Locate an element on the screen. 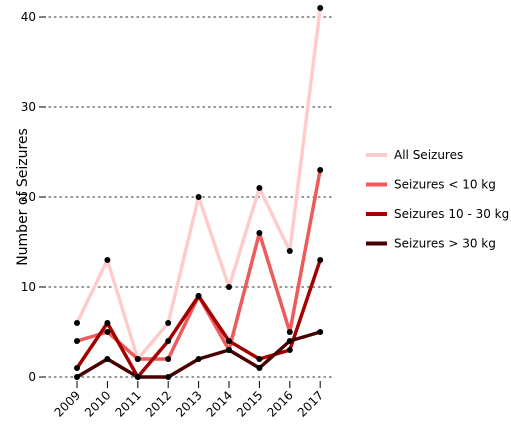 This screenshot has width=511, height=434. x-tick-label: 2012 is located at coordinates (158, 403).